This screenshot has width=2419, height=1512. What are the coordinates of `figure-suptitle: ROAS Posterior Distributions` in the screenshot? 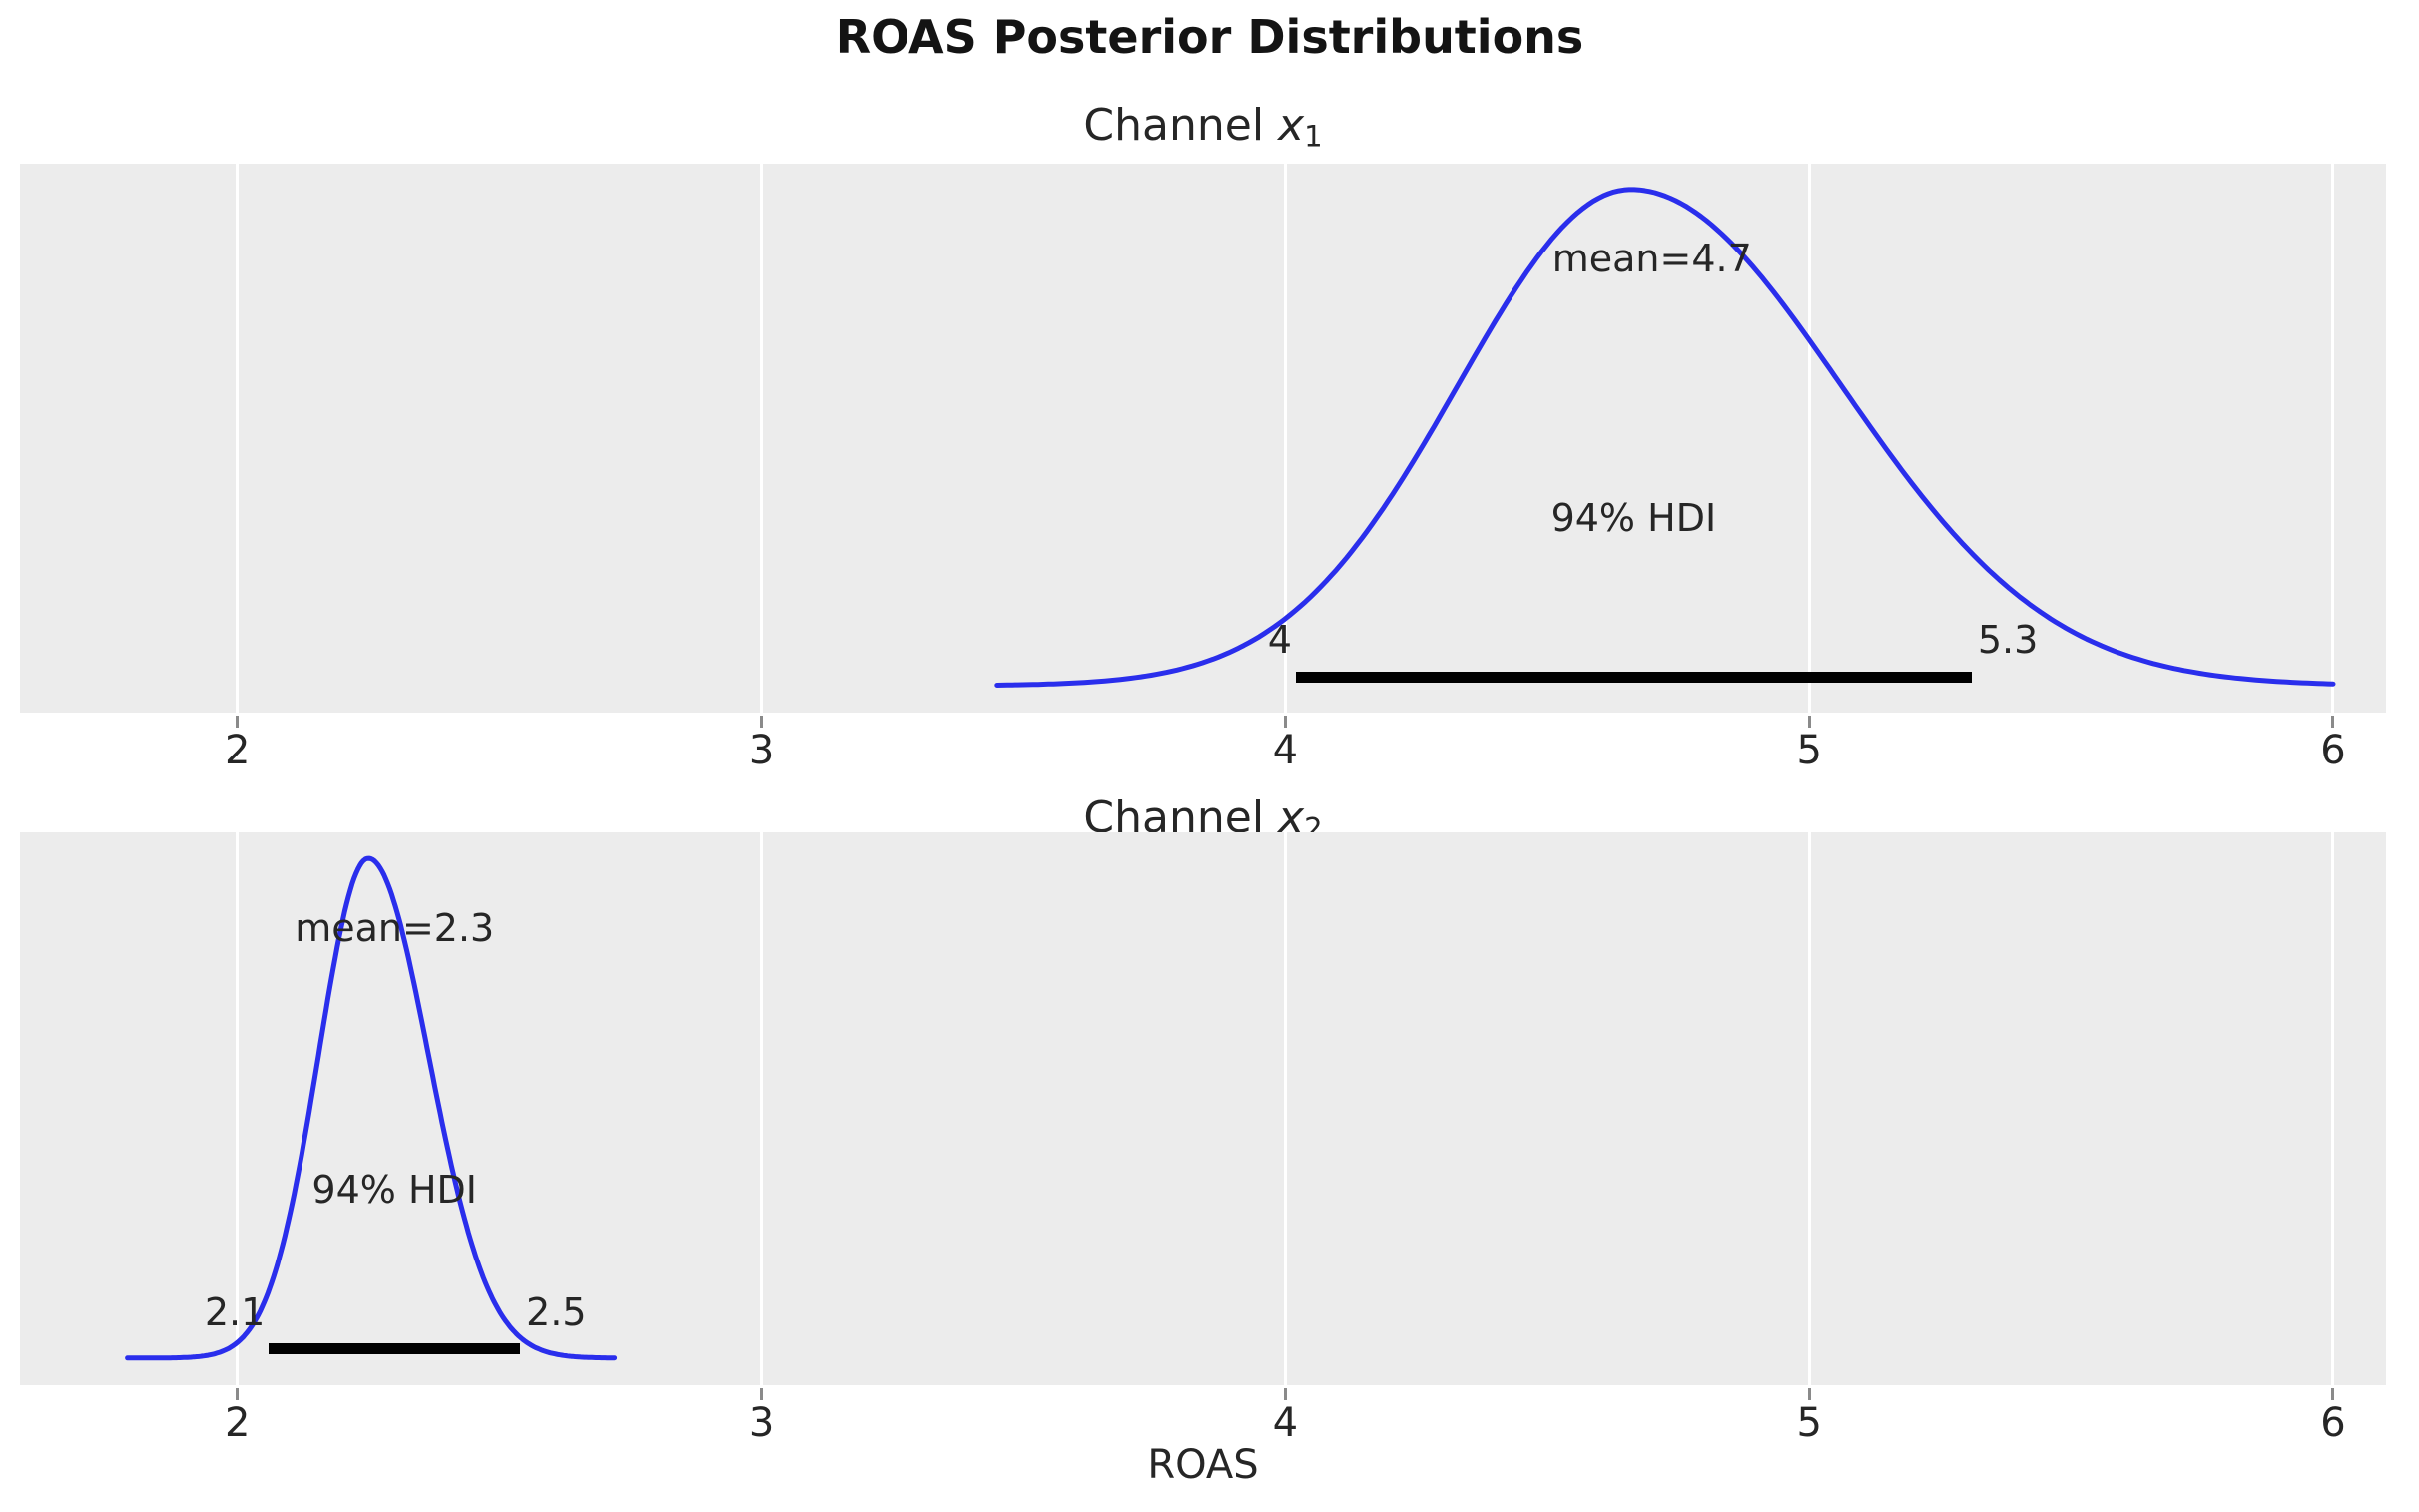 It's located at (1209, 37).